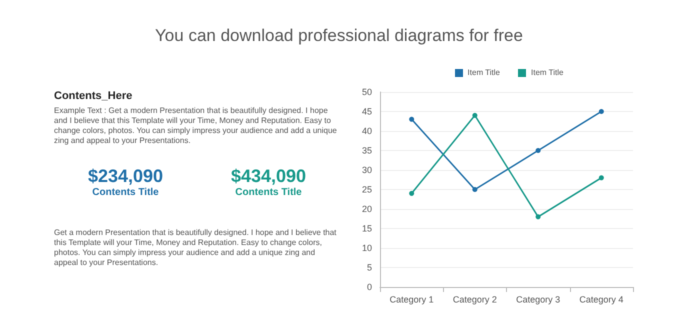  What do you see at coordinates (367, 92) in the screenshot?
I see `y-tick-label: 50` at bounding box center [367, 92].